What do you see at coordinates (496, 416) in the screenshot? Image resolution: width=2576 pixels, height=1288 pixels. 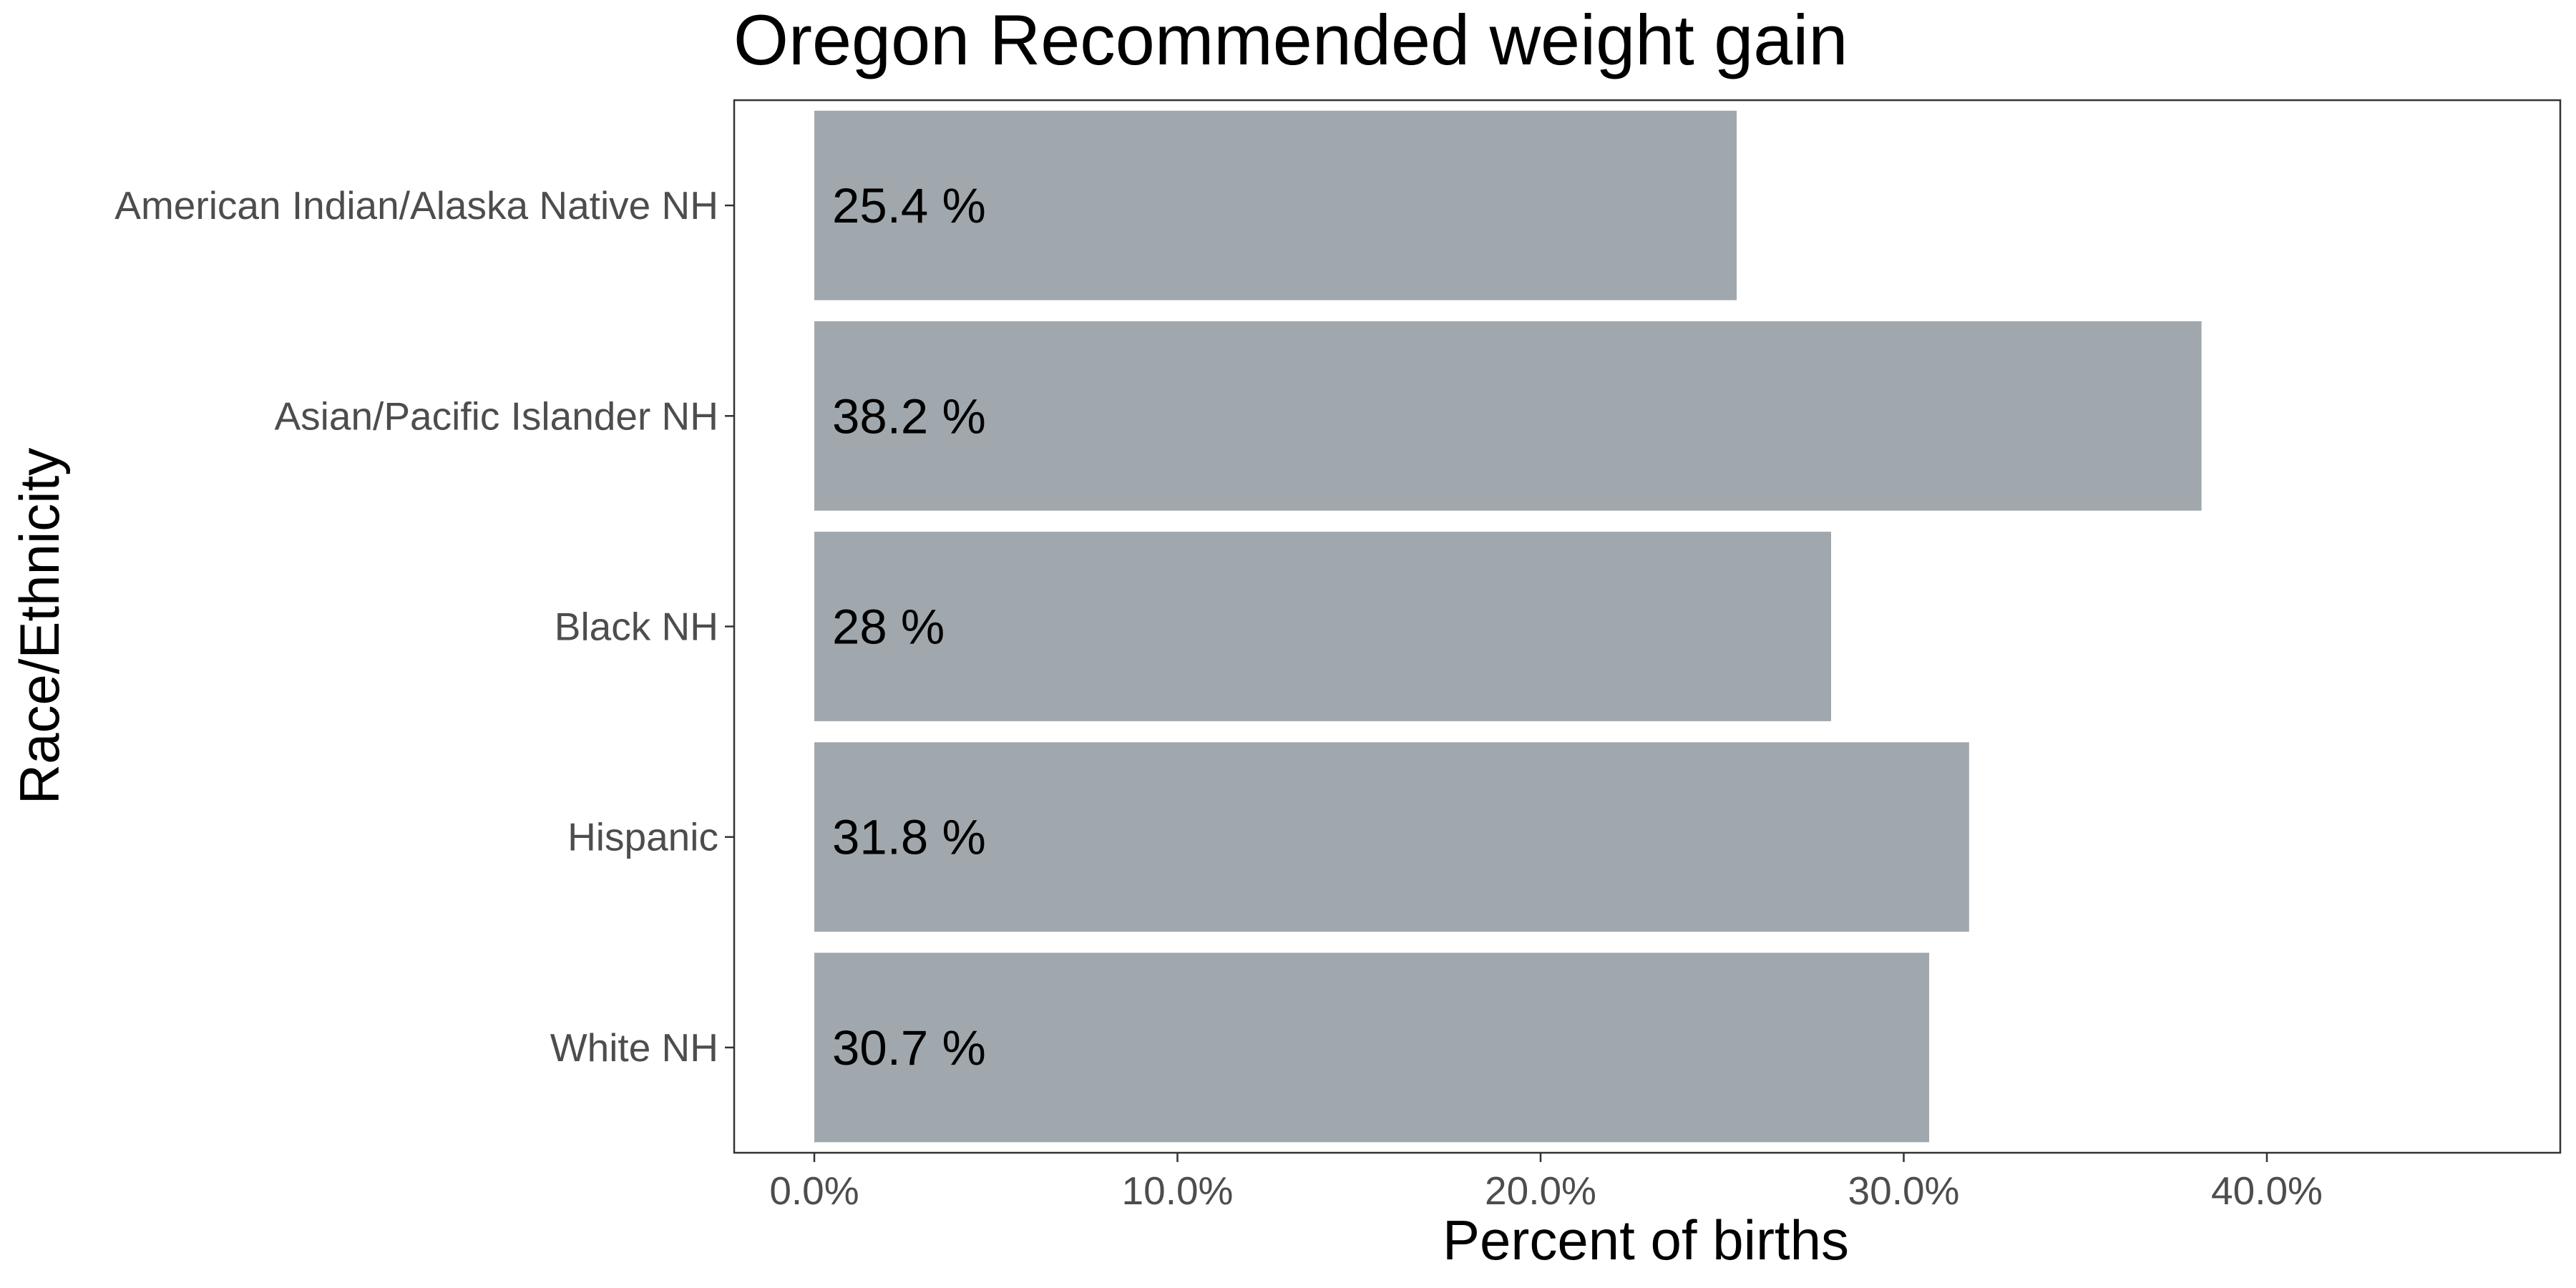 I see `y-tick-label-2: Asian/Pacific Islander NH` at bounding box center [496, 416].